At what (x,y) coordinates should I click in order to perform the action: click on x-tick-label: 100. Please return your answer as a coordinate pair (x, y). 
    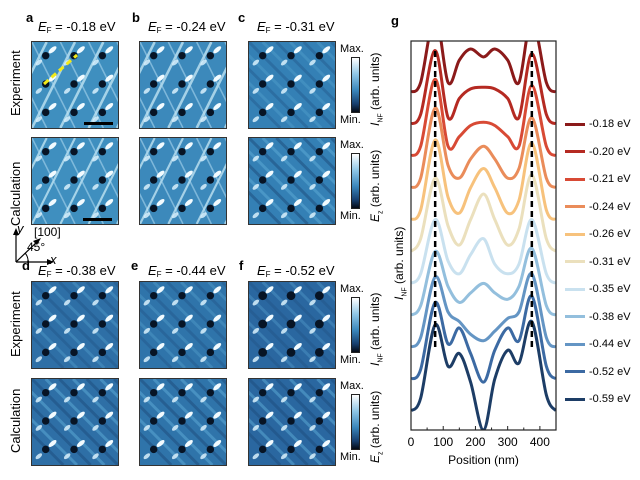
    Looking at the image, I should click on (443, 442).